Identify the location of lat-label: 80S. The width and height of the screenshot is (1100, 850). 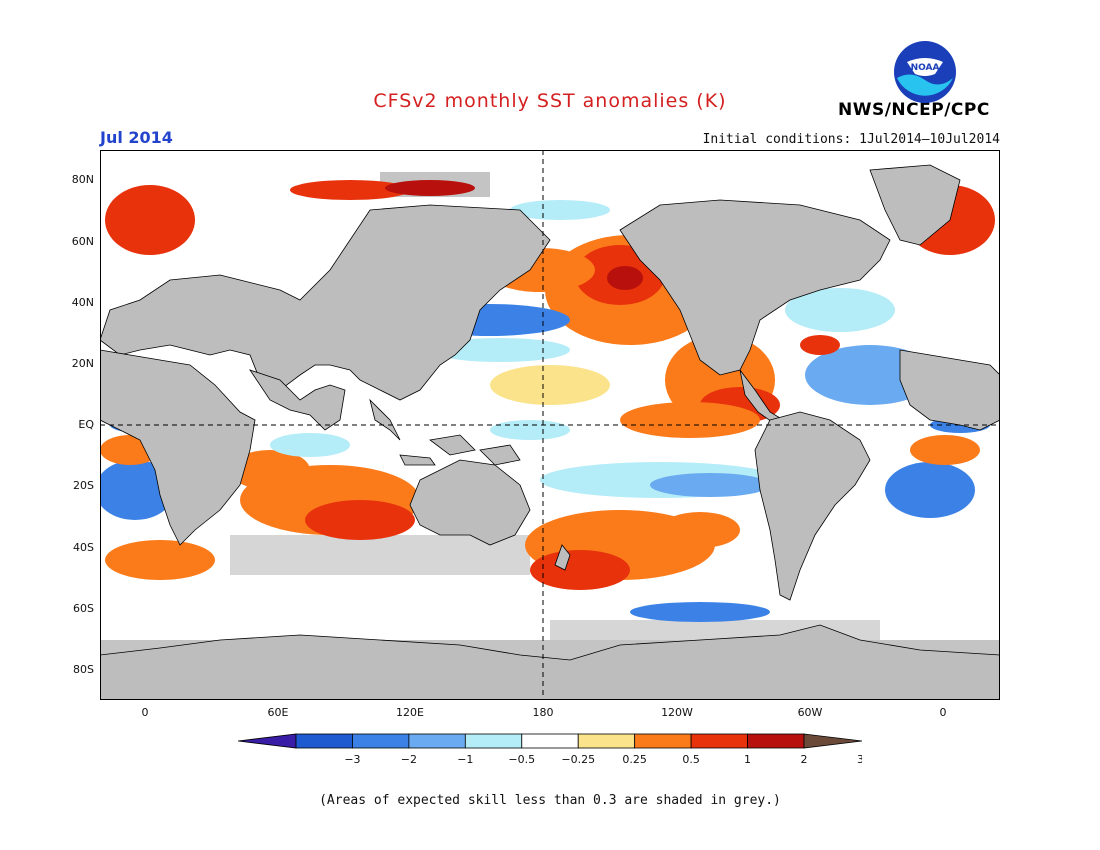
(83, 669).